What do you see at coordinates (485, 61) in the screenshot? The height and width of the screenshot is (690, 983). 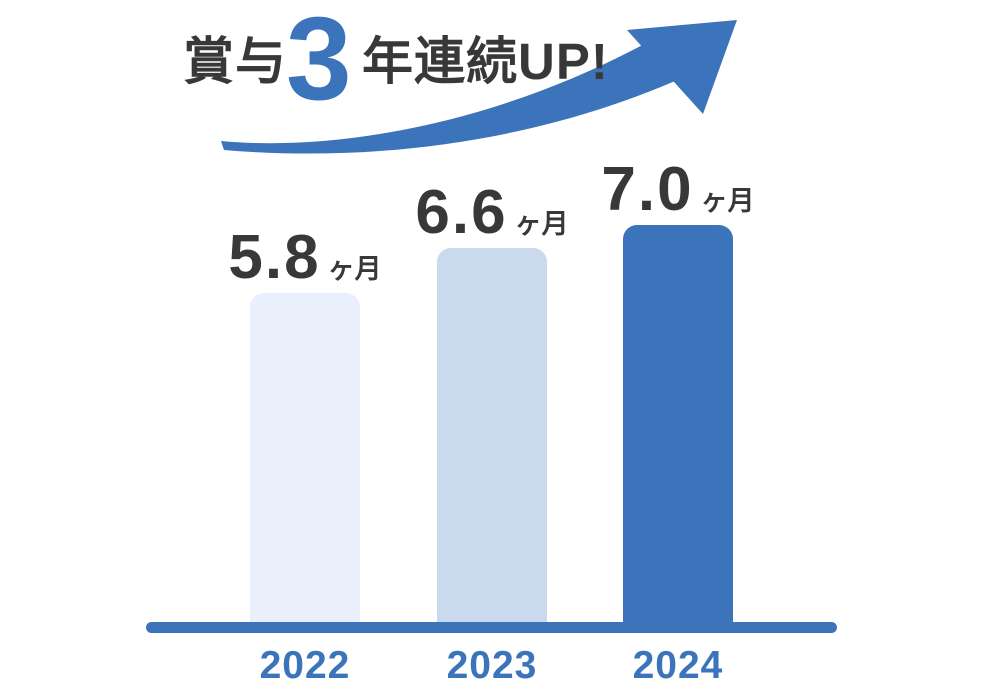 I see `title-suffix: 年連続UP!` at bounding box center [485, 61].